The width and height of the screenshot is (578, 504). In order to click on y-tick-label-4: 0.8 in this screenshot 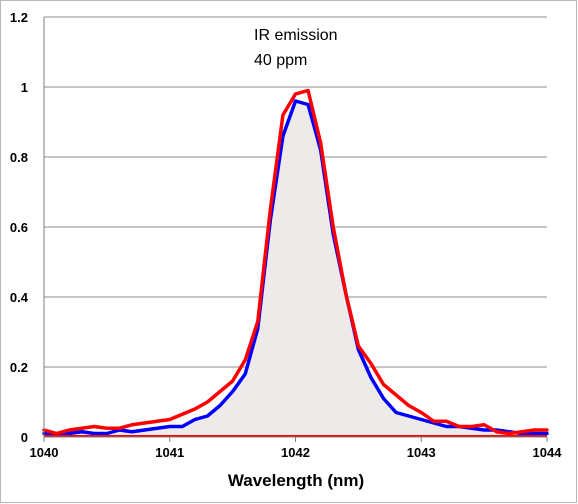, I will do `click(19, 157)`.